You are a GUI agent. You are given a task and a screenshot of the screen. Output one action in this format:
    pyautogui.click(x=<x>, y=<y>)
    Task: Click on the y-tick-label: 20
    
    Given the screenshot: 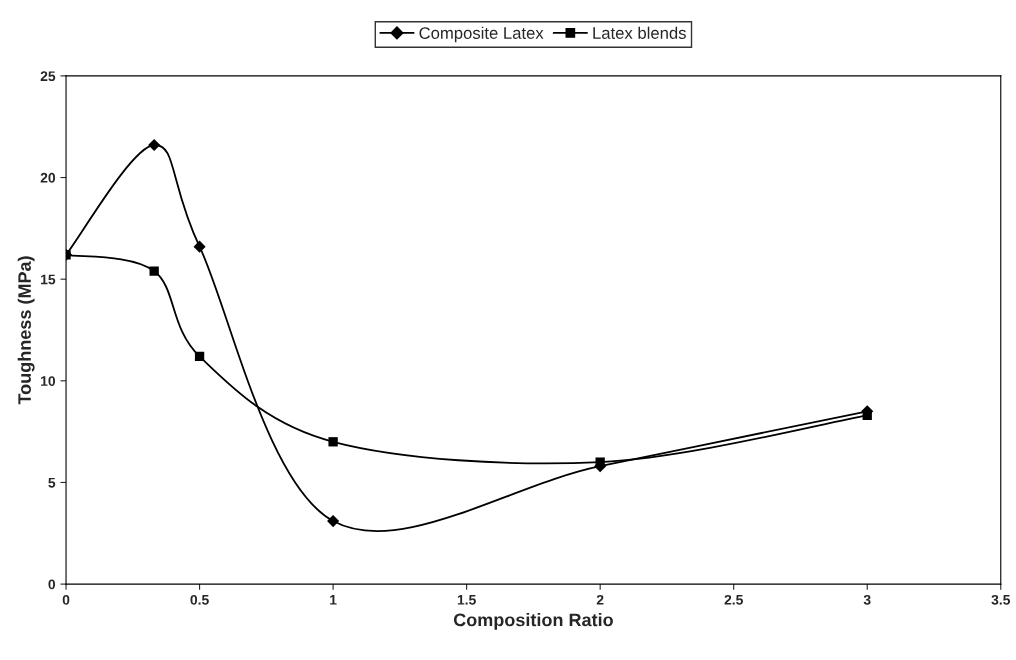 What is the action you would take?
    pyautogui.click(x=48, y=177)
    